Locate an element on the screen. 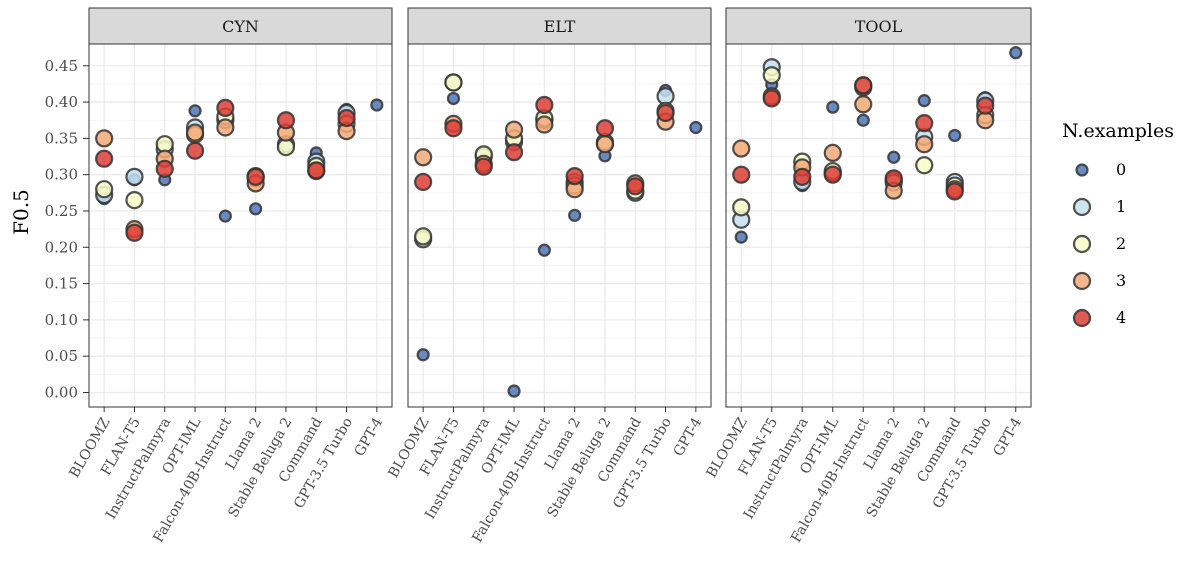  facet-strip-label: CYN is located at coordinates (240, 26).